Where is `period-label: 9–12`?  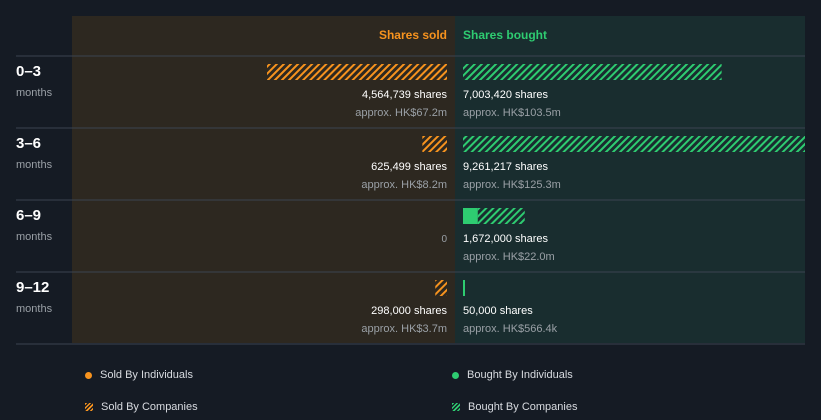 period-label: 9–12 is located at coordinates (32, 287).